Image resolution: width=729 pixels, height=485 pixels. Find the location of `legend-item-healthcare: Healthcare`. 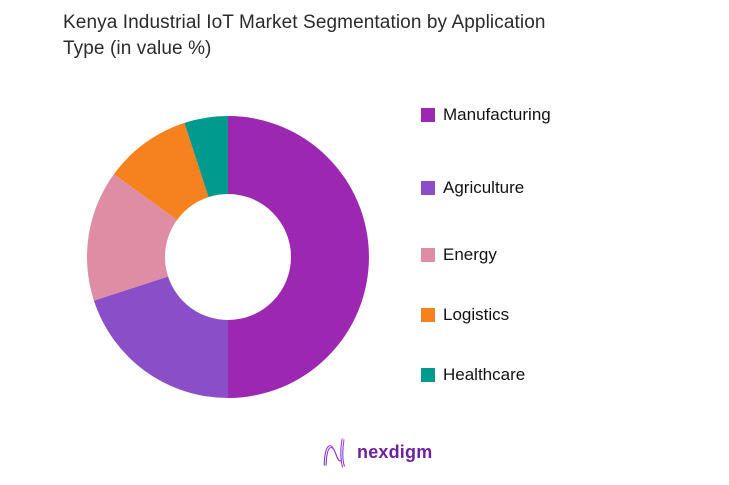

legend-item-healthcare: Healthcare is located at coordinates (473, 375).